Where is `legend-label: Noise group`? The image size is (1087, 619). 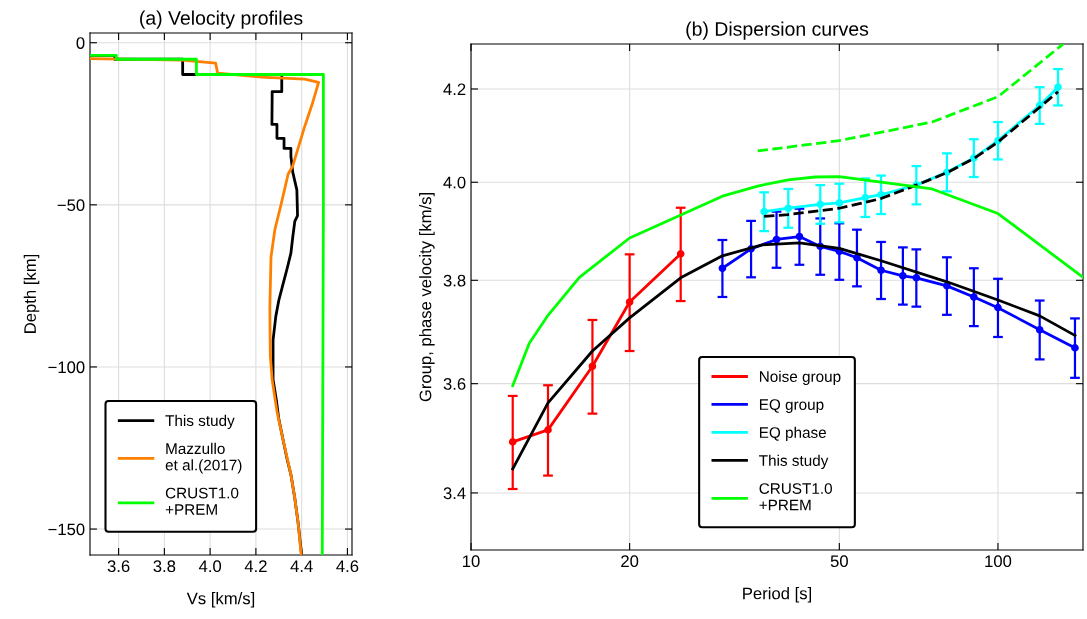
legend-label: Noise group is located at coordinates (800, 378).